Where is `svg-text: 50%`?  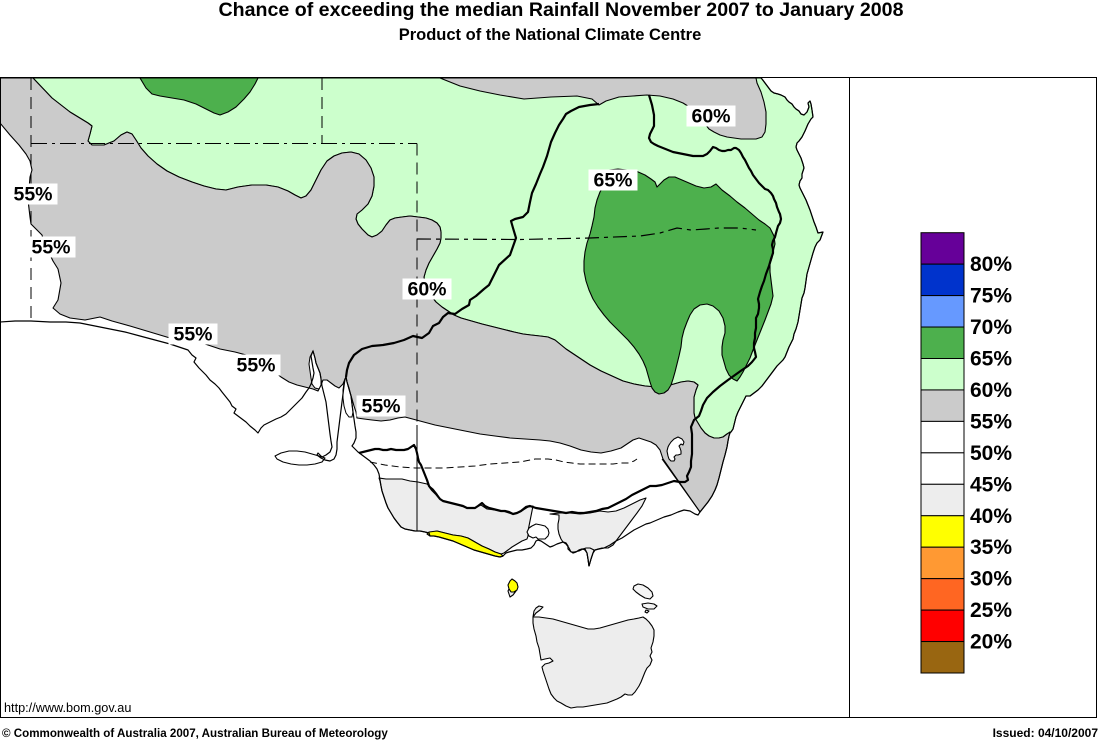 svg-text: 50% is located at coordinates (991, 453).